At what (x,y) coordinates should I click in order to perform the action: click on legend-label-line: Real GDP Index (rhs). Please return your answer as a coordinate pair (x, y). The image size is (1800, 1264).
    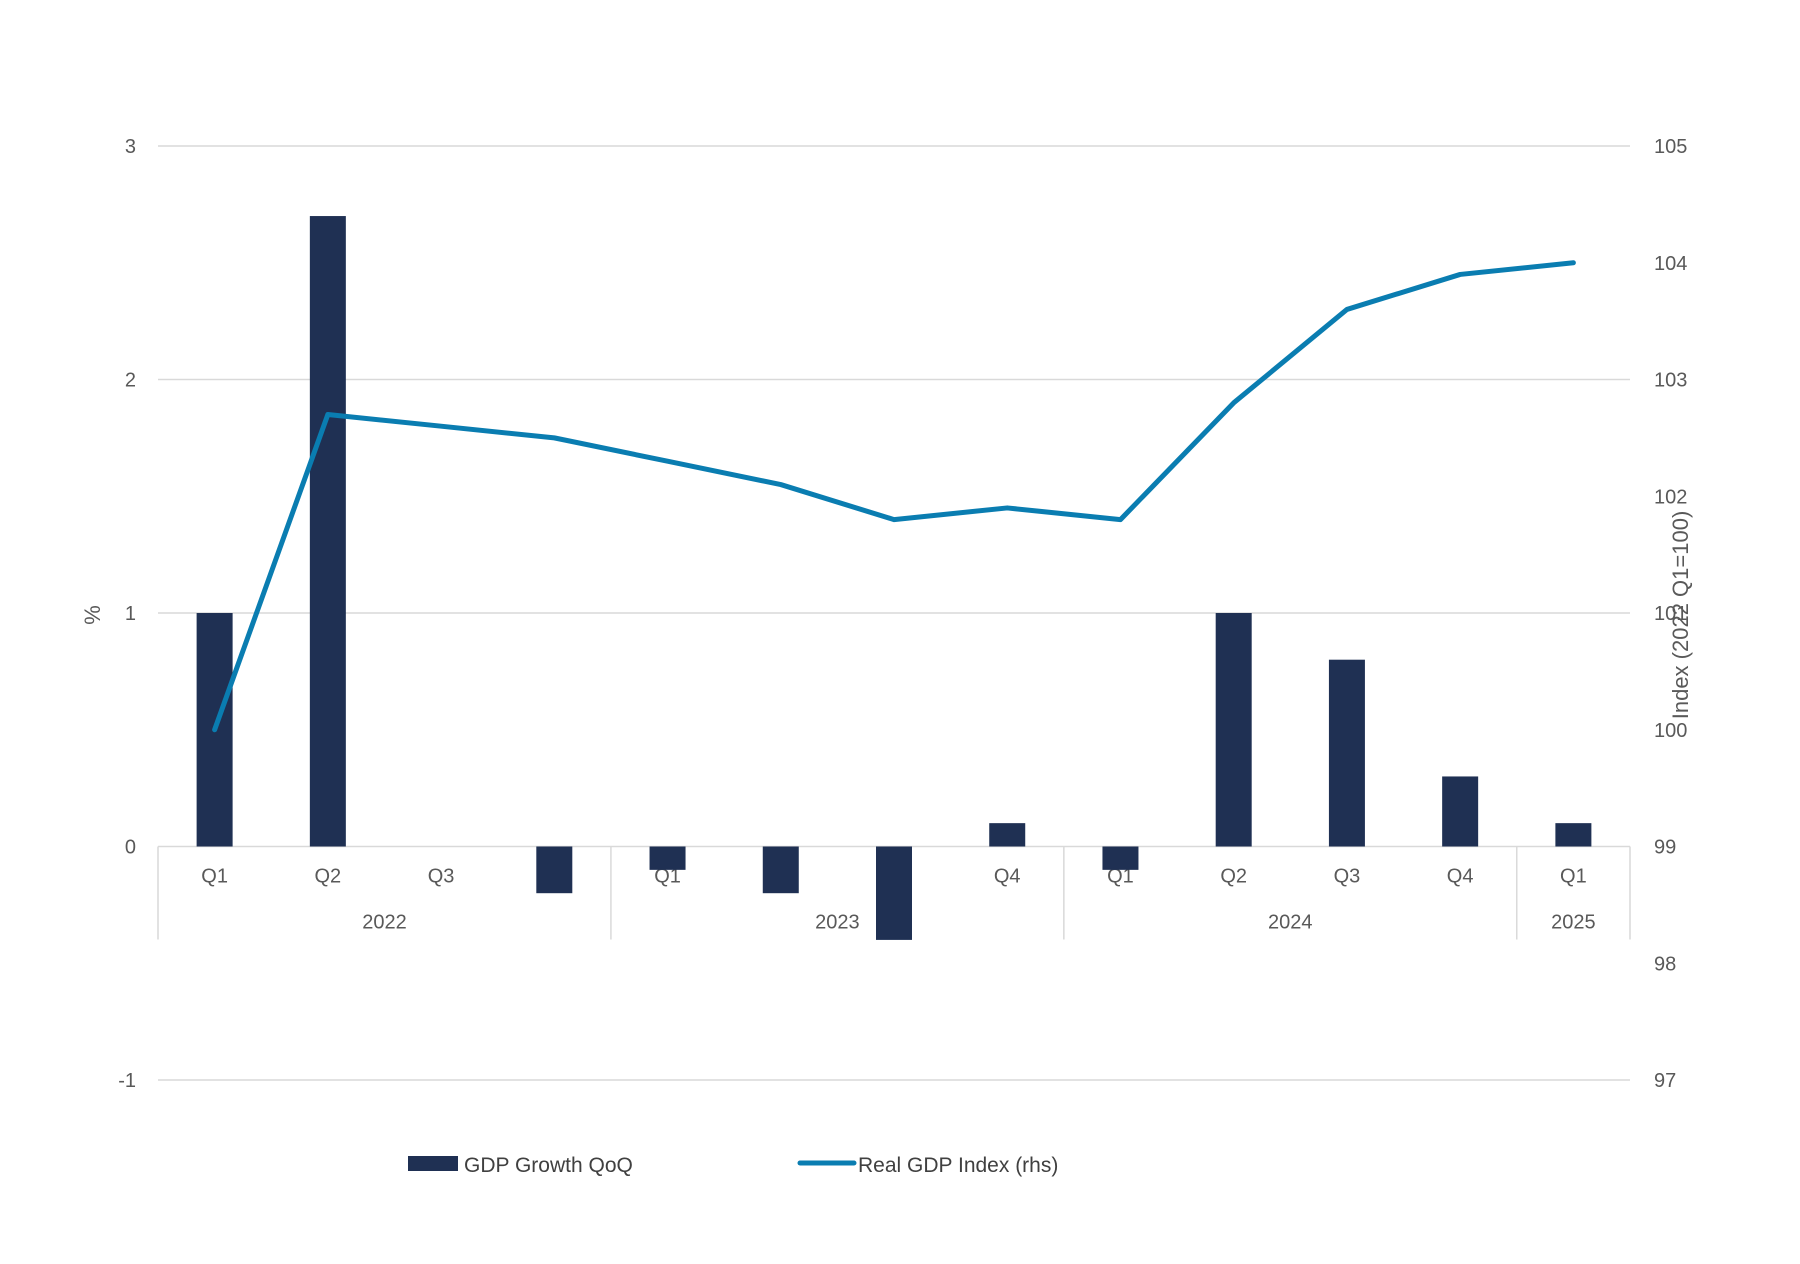
    Looking at the image, I should click on (958, 1165).